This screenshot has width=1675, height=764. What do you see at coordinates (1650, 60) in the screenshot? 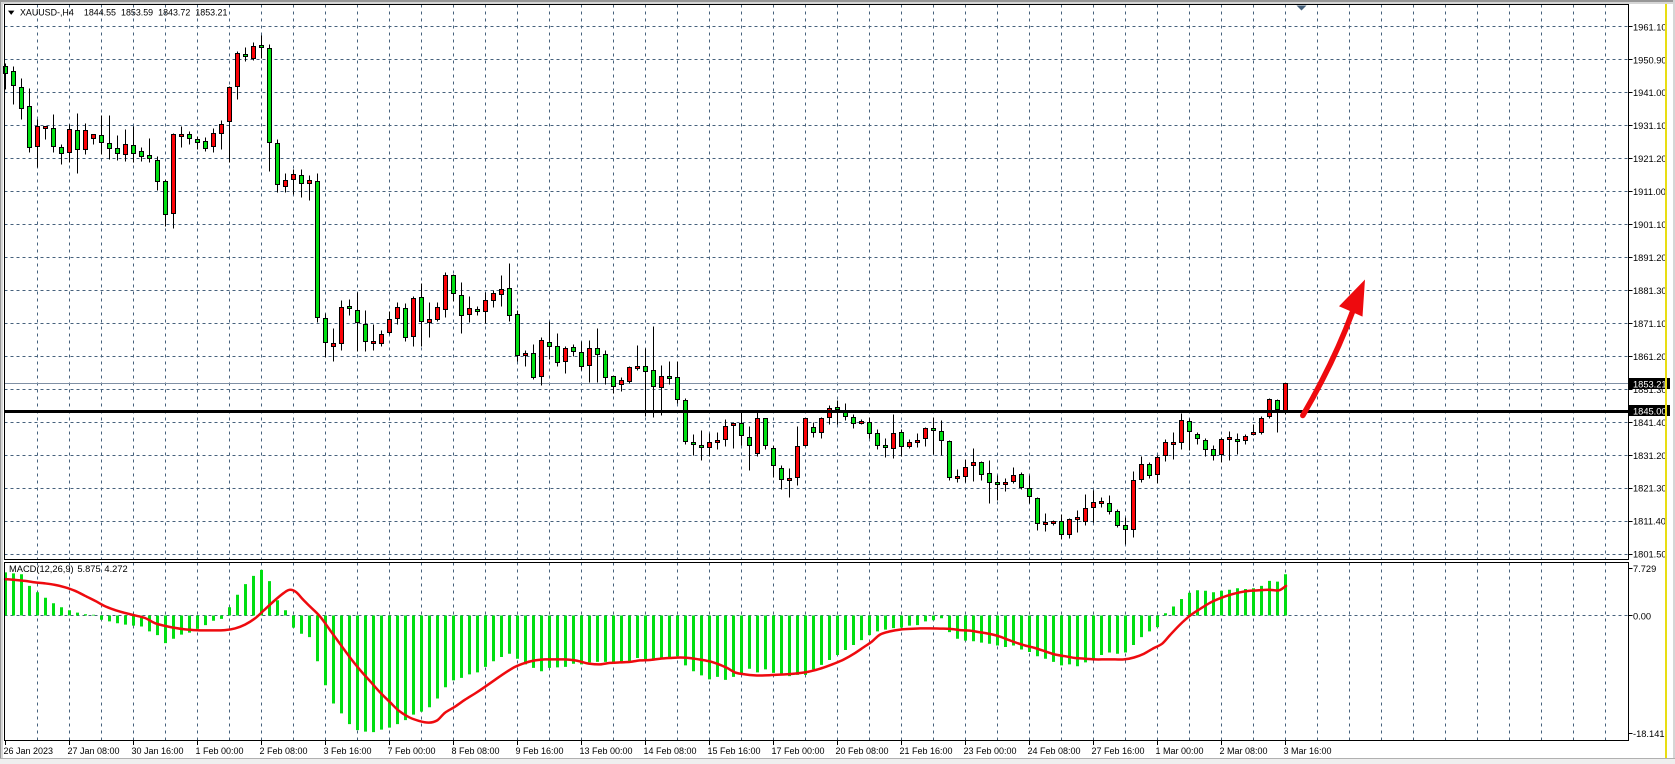
I see `svg-text: 1950.90` at bounding box center [1650, 60].